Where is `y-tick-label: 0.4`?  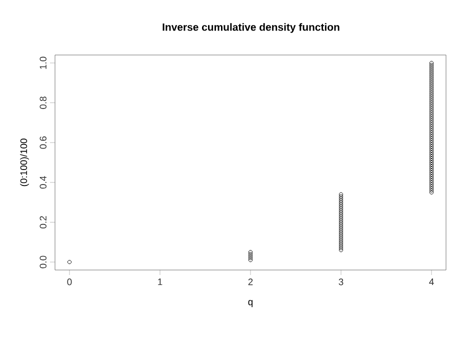 y-tick-label: 0.4 is located at coordinates (43, 182).